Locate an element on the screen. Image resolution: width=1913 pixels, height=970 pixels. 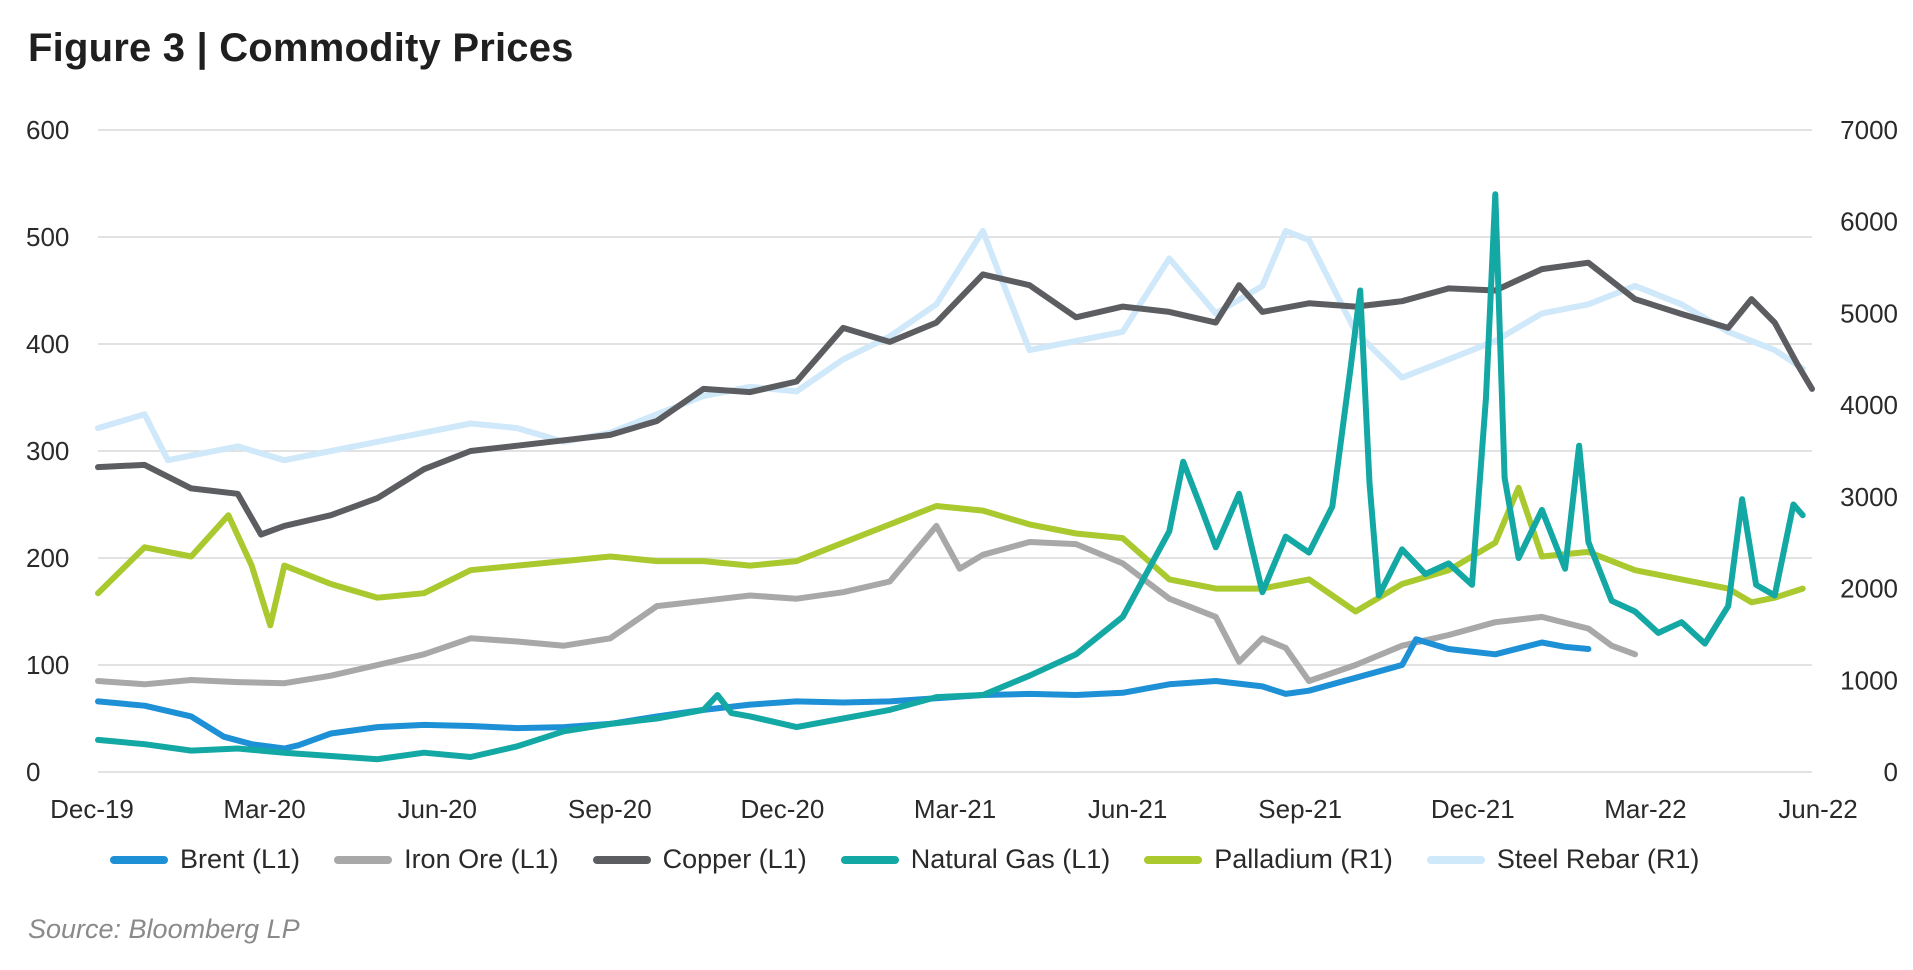
series-line-brent-l1 is located at coordinates (843, 694).